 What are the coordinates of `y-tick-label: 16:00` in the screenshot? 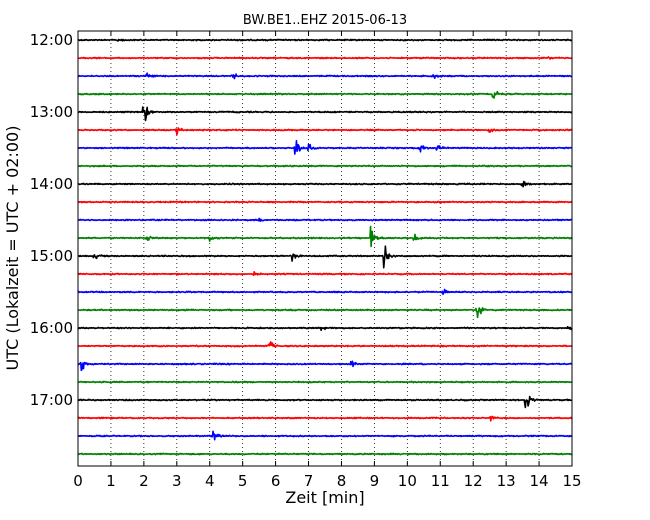 It's located at (51, 328).